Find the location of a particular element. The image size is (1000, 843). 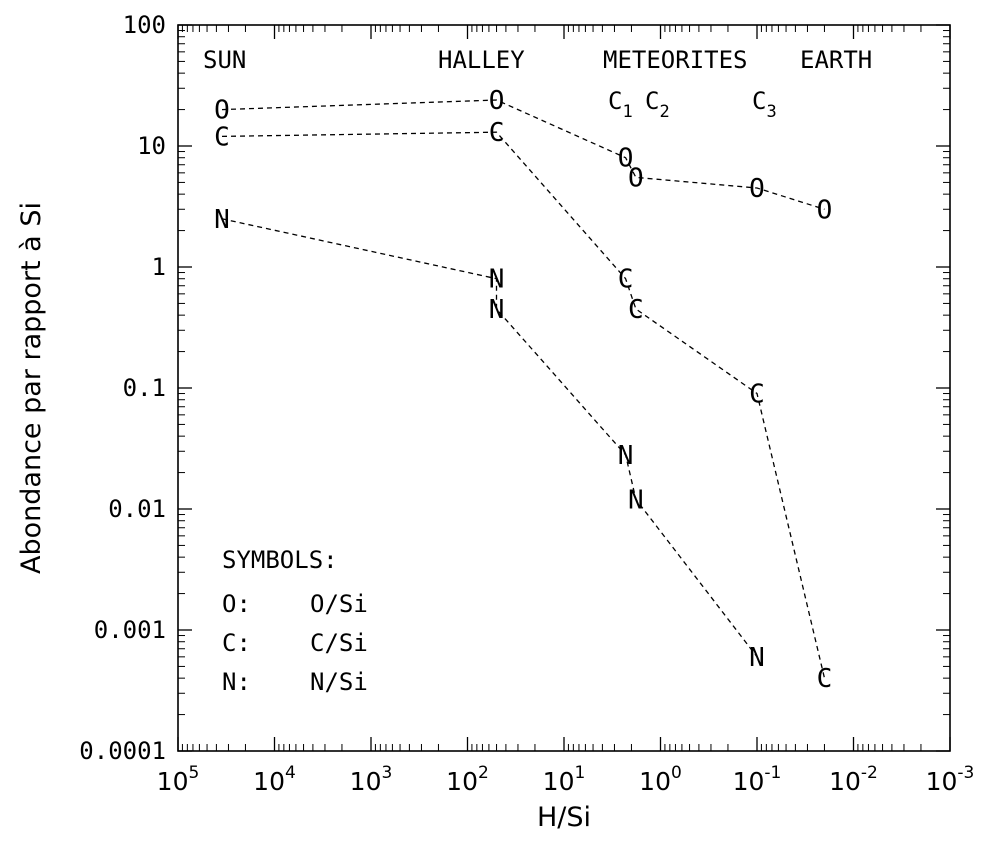

y-tick-label: 100 is located at coordinates (144, 25).